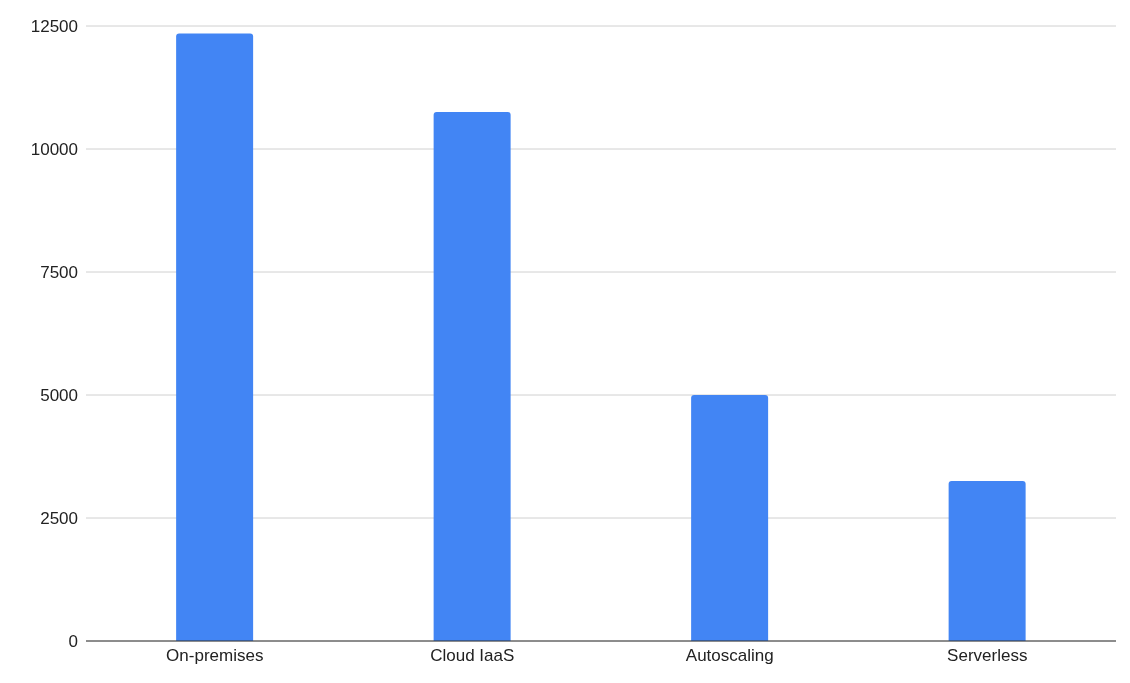 This screenshot has width=1130, height=683. Describe the element at coordinates (472, 656) in the screenshot. I see `x-tick-label: Cloud IaaS` at that location.